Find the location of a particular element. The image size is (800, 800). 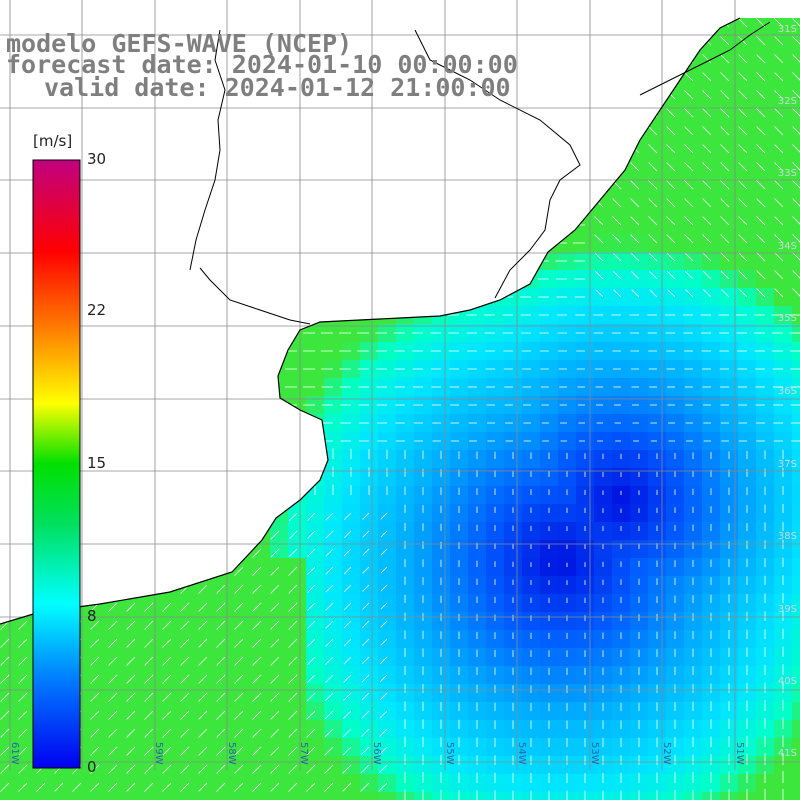

colorbar-tick: 30 is located at coordinates (97, 159).